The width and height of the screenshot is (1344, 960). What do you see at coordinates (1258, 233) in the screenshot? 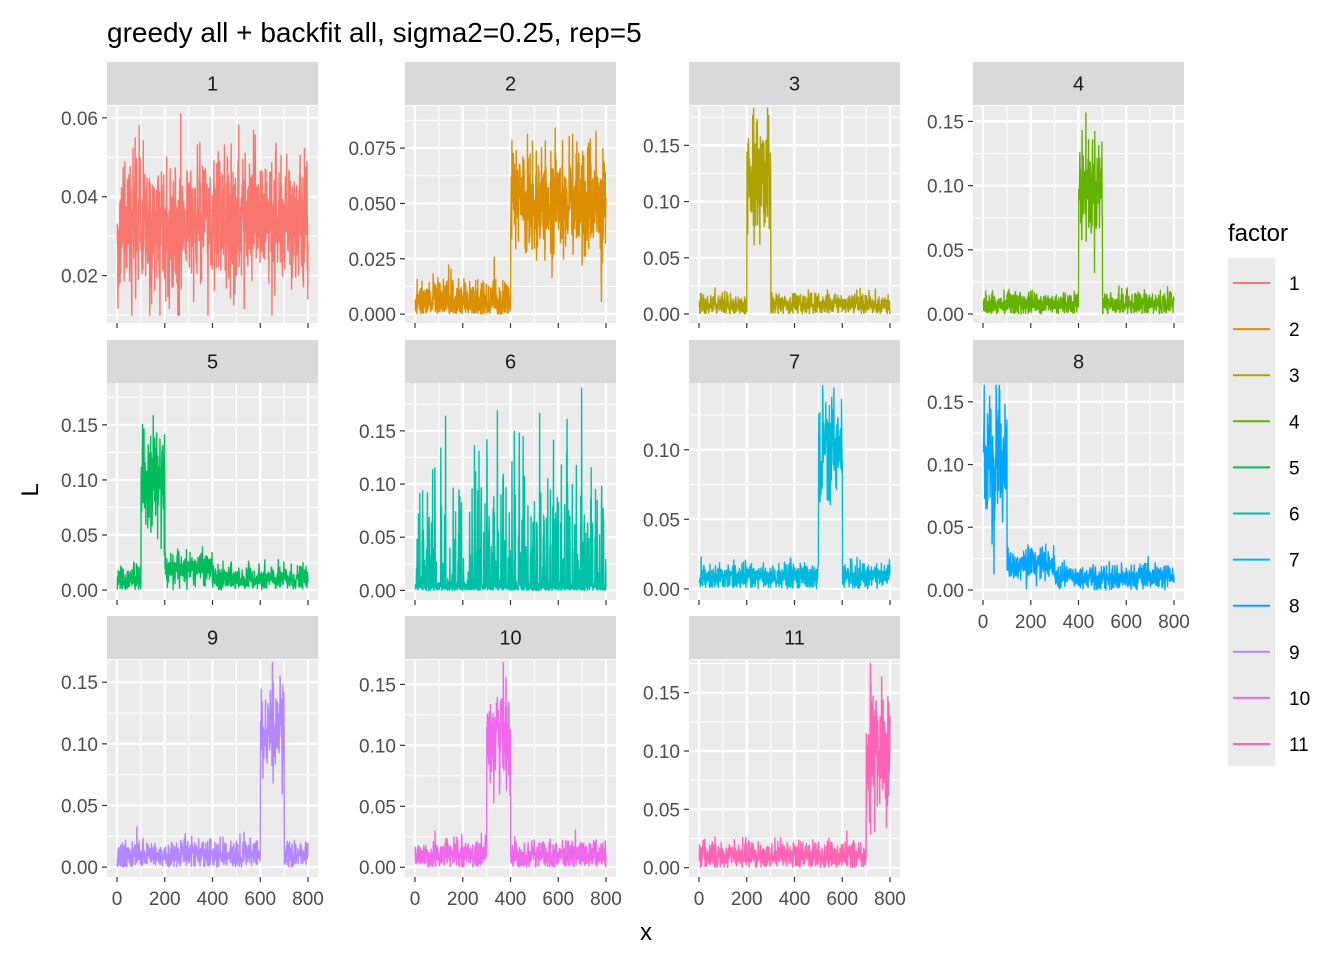
I see `legend-title: factor` at bounding box center [1258, 233].